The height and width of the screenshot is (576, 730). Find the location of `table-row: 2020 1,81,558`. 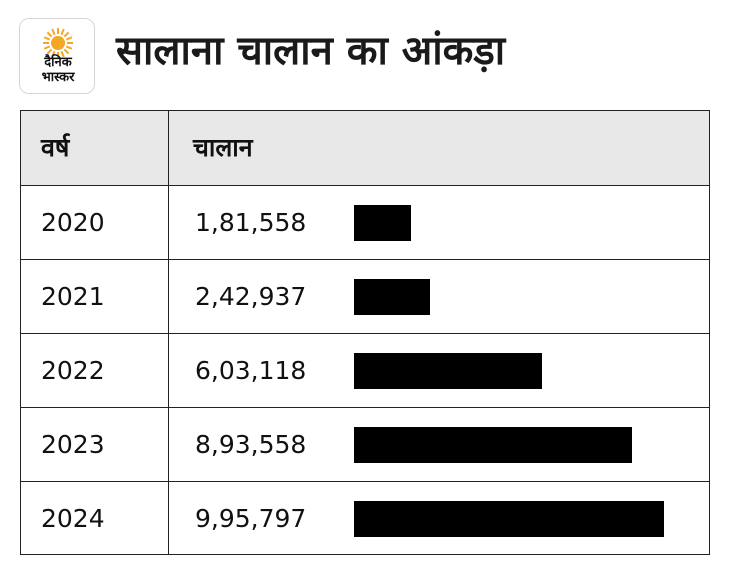

table-row: 2020 1,81,558 is located at coordinates (365, 222).